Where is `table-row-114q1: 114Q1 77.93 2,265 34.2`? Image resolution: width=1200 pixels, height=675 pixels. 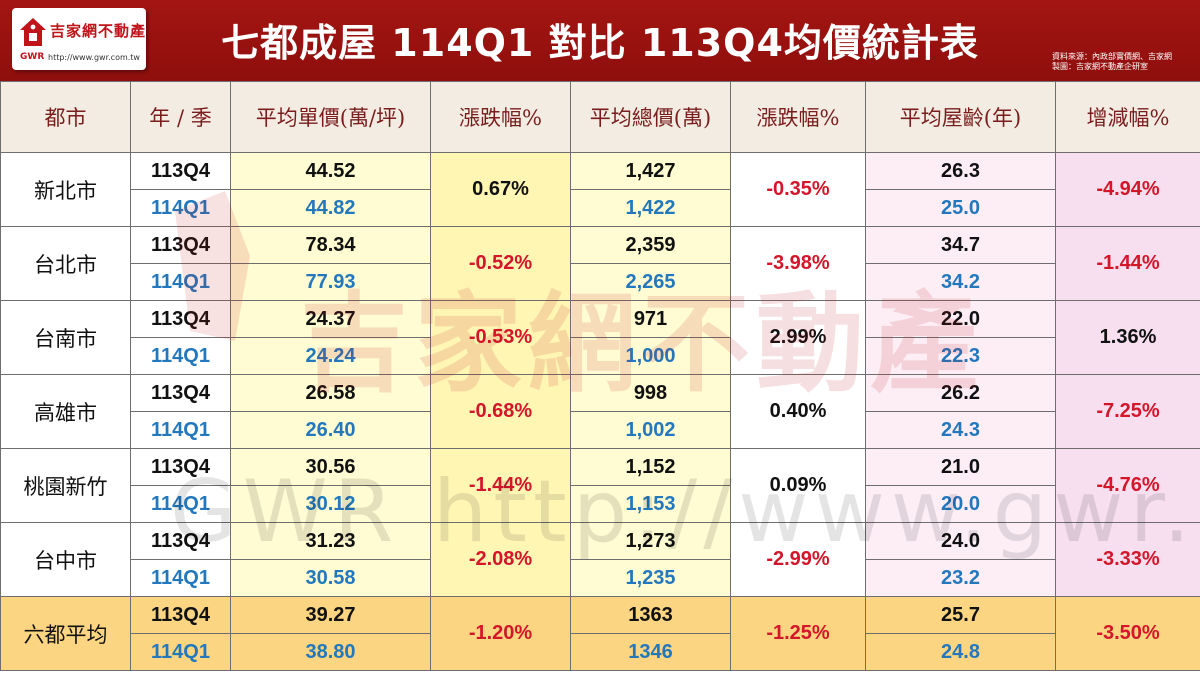
table-row-114q1: 114Q1 77.93 2,265 34.2 is located at coordinates (600, 282).